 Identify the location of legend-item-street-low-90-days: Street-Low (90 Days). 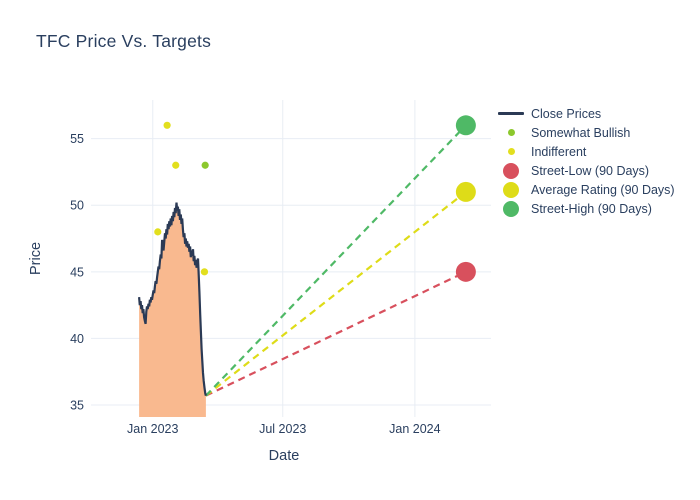
(585, 170).